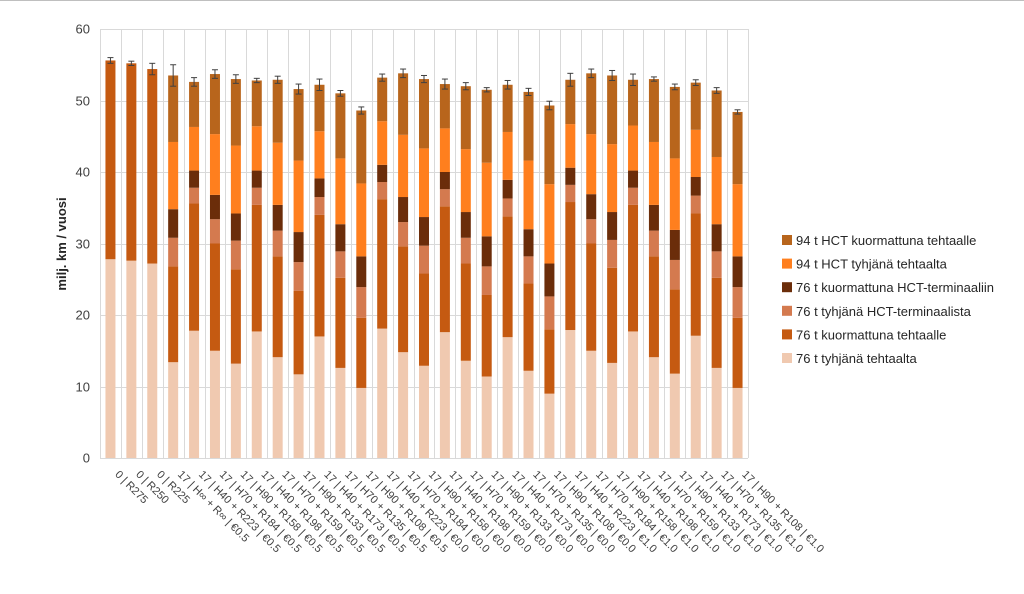 This screenshot has width=1024, height=594. Describe the element at coordinates (424, 86) in the screenshot. I see `error-bars` at that location.